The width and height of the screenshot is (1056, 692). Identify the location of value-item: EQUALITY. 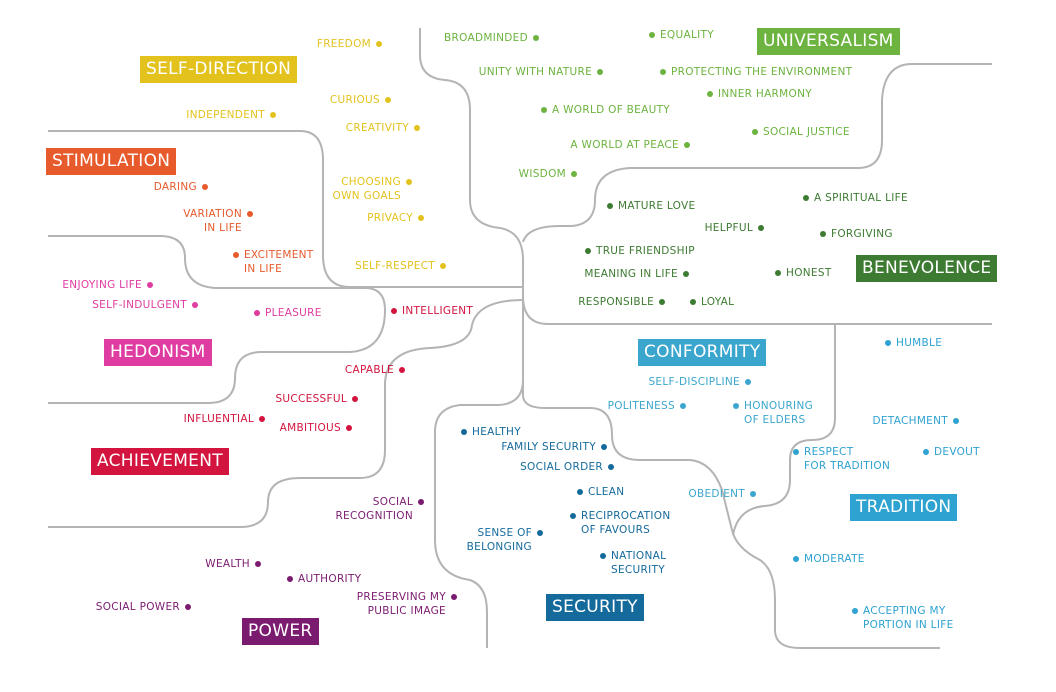
(681, 35).